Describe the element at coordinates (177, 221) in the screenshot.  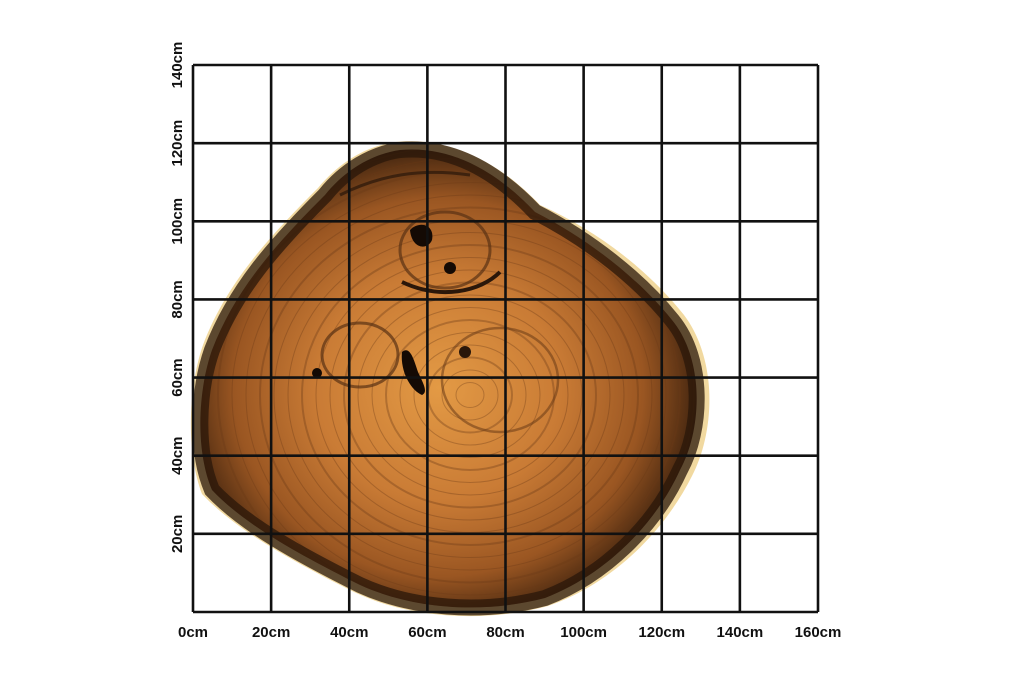
I see `y-label-100: 100cm` at that location.